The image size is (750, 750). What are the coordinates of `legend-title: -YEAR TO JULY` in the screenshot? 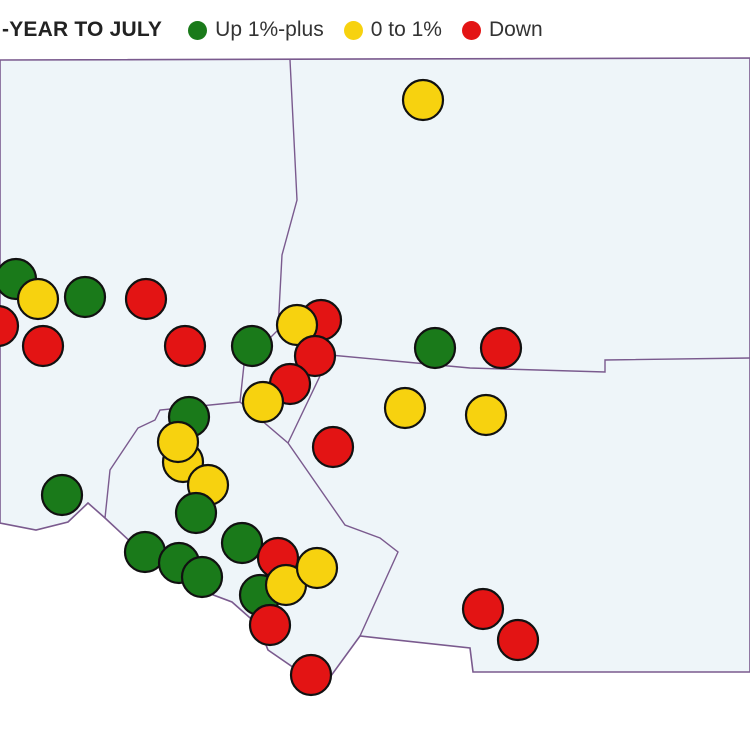 It's located at (82, 29).